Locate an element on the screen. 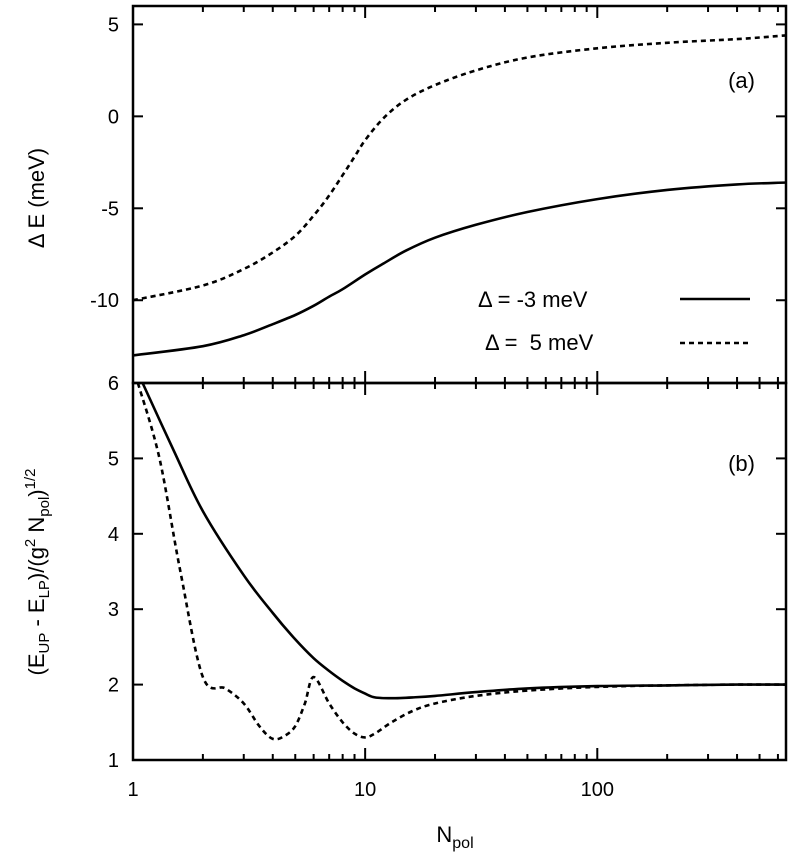 The height and width of the screenshot is (860, 789). y-tick-label: 1 is located at coordinates (113, 761).